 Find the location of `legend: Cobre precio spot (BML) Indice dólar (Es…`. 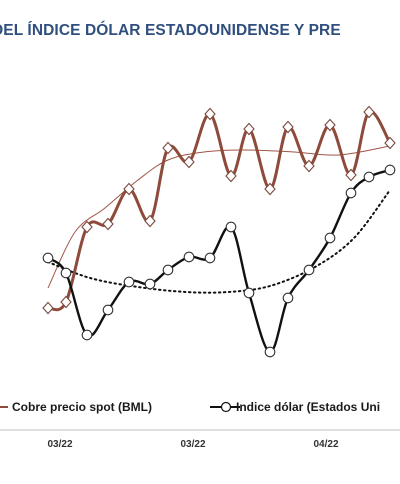

legend: Cobre precio spot (BML) Indice dólar (Es… is located at coordinates (190, 407).